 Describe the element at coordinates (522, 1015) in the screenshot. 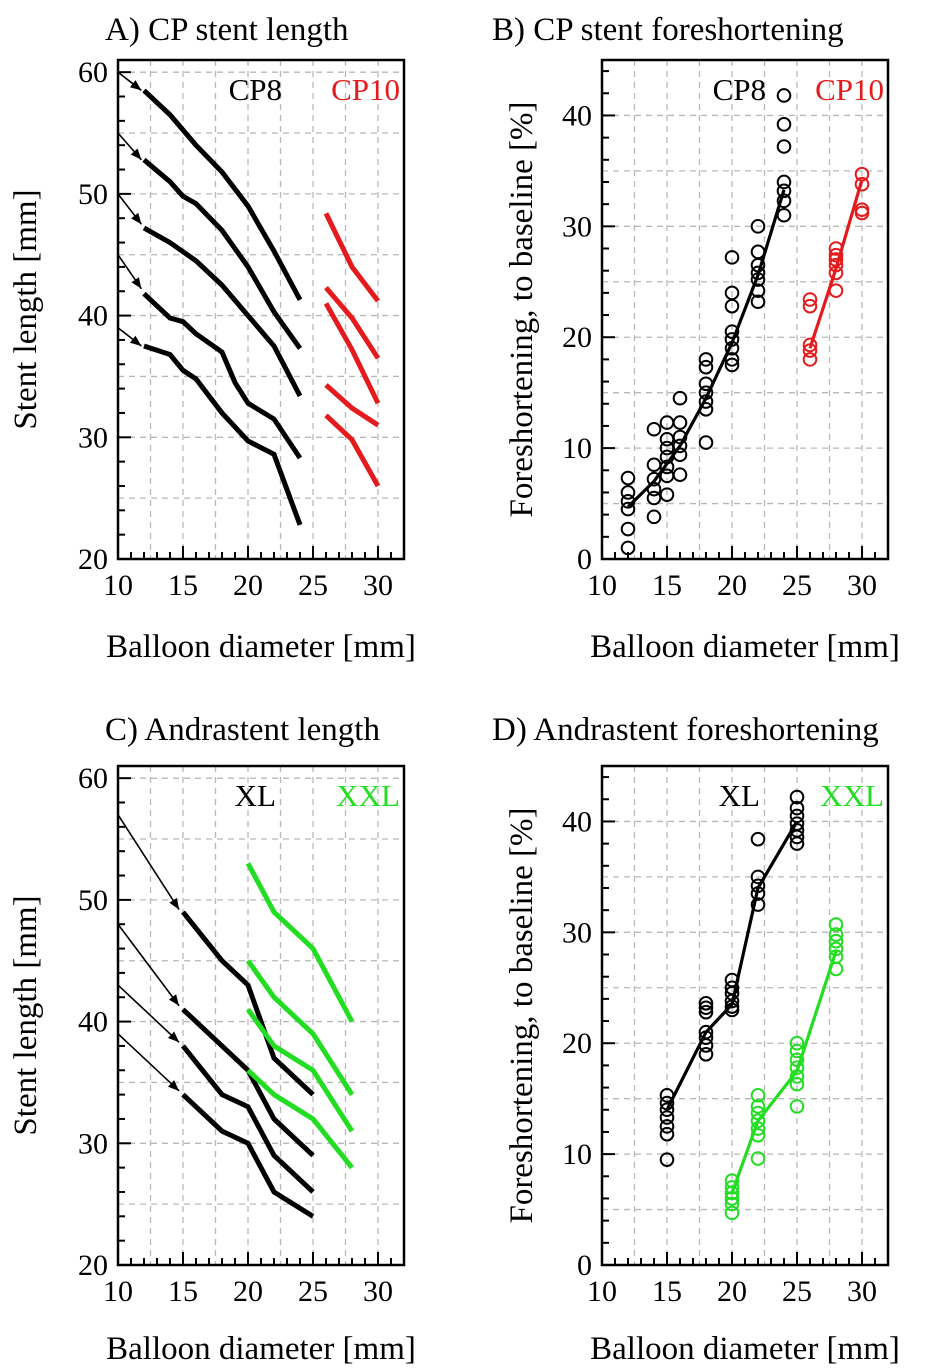

I see `y-axis-label: Foreshortening, to baseline [%]` at that location.